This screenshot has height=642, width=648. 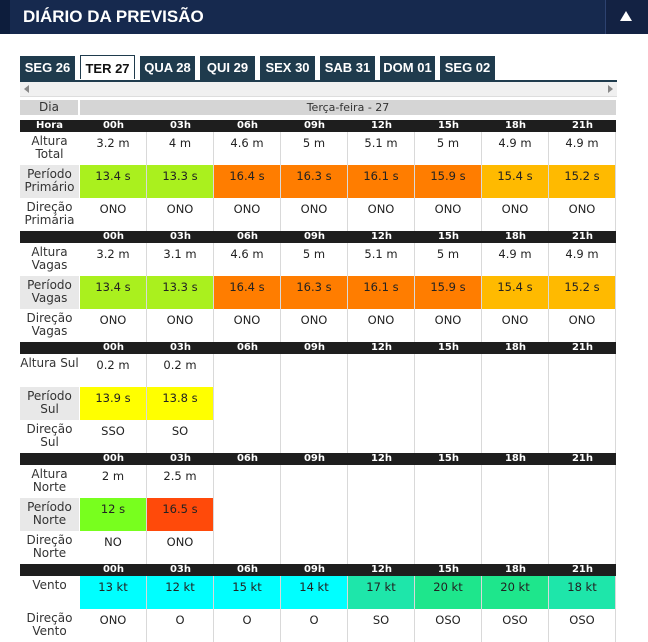 I want to click on value-cell: 14 kt, so click(x=314, y=592).